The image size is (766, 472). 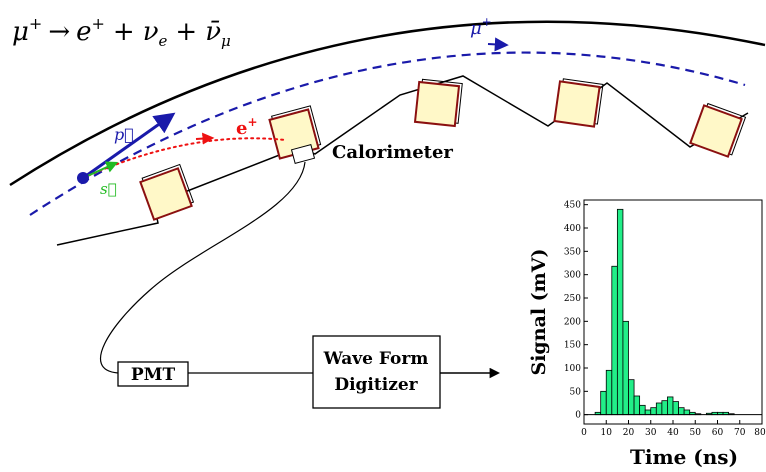 What do you see at coordinates (100, 170) in the screenshot?
I see `spin-vector` at bounding box center [100, 170].